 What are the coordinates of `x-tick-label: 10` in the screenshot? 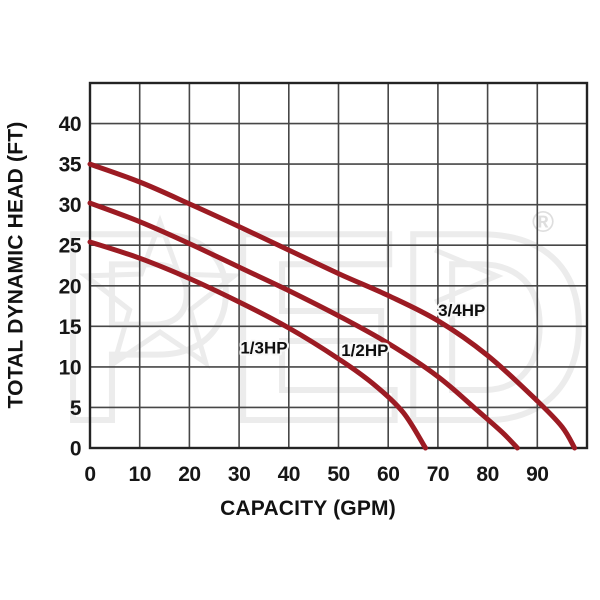 It's located at (140, 474).